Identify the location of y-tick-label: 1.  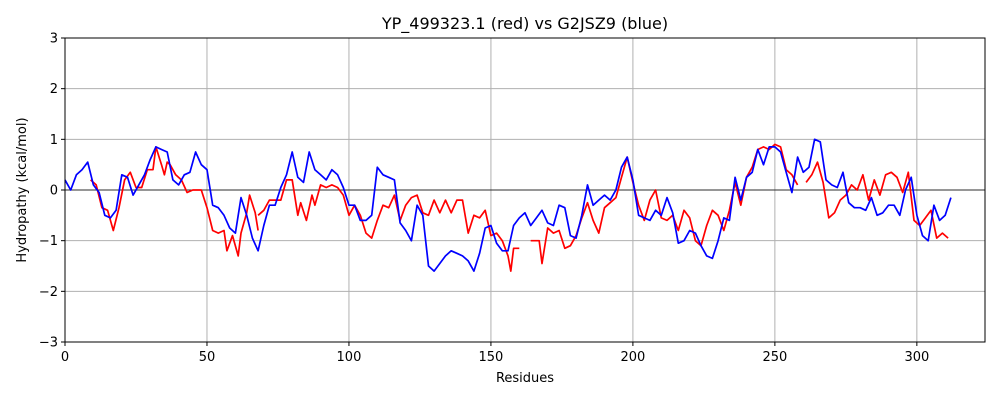
(54, 140).